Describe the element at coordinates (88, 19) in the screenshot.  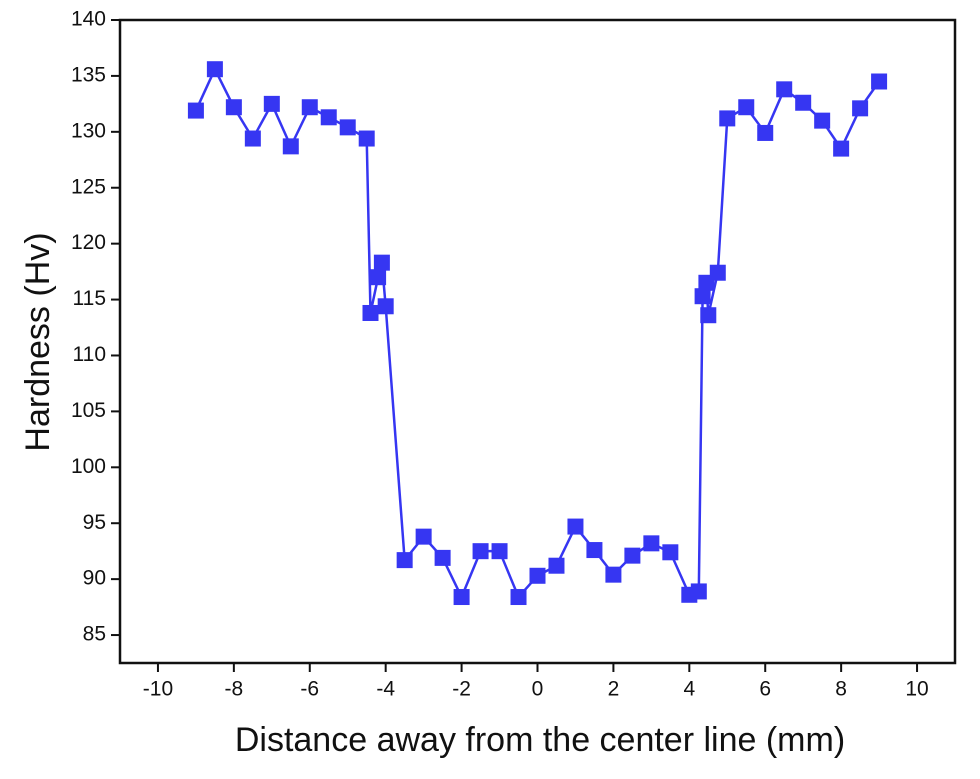
I see `y-tick-label: 140` at that location.